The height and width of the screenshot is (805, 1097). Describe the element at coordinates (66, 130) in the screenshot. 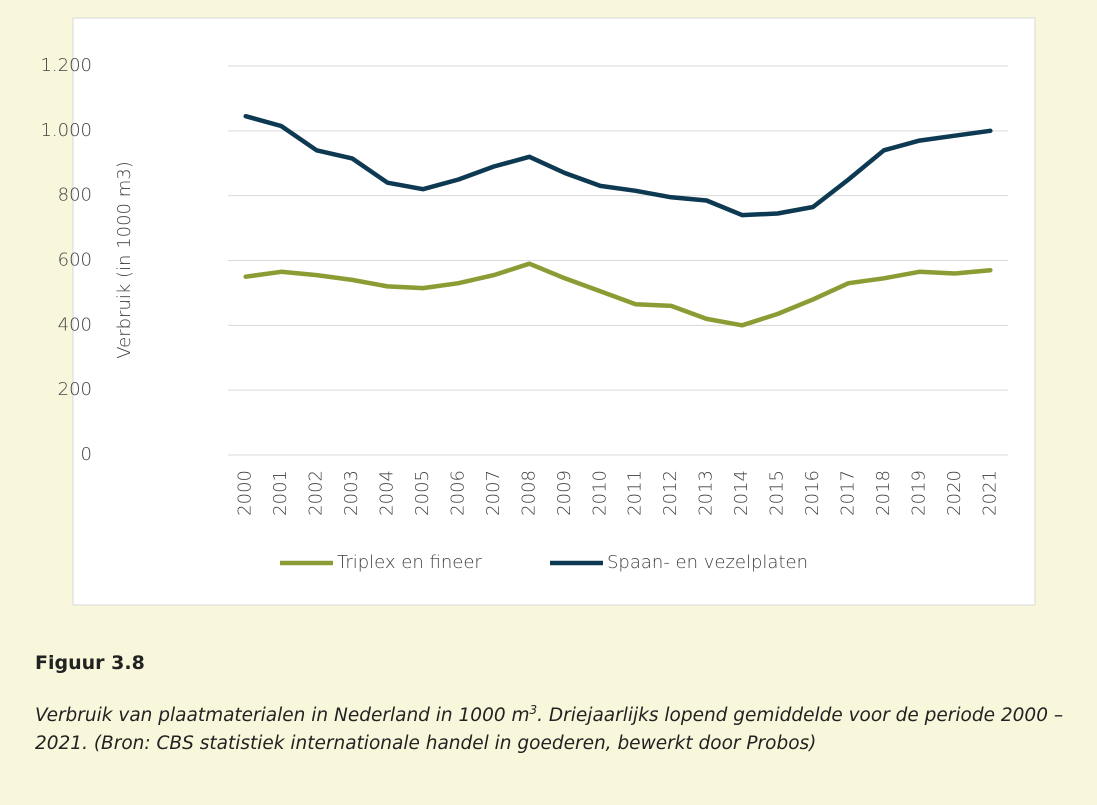

I see `y-tick-label: 1.000` at that location.